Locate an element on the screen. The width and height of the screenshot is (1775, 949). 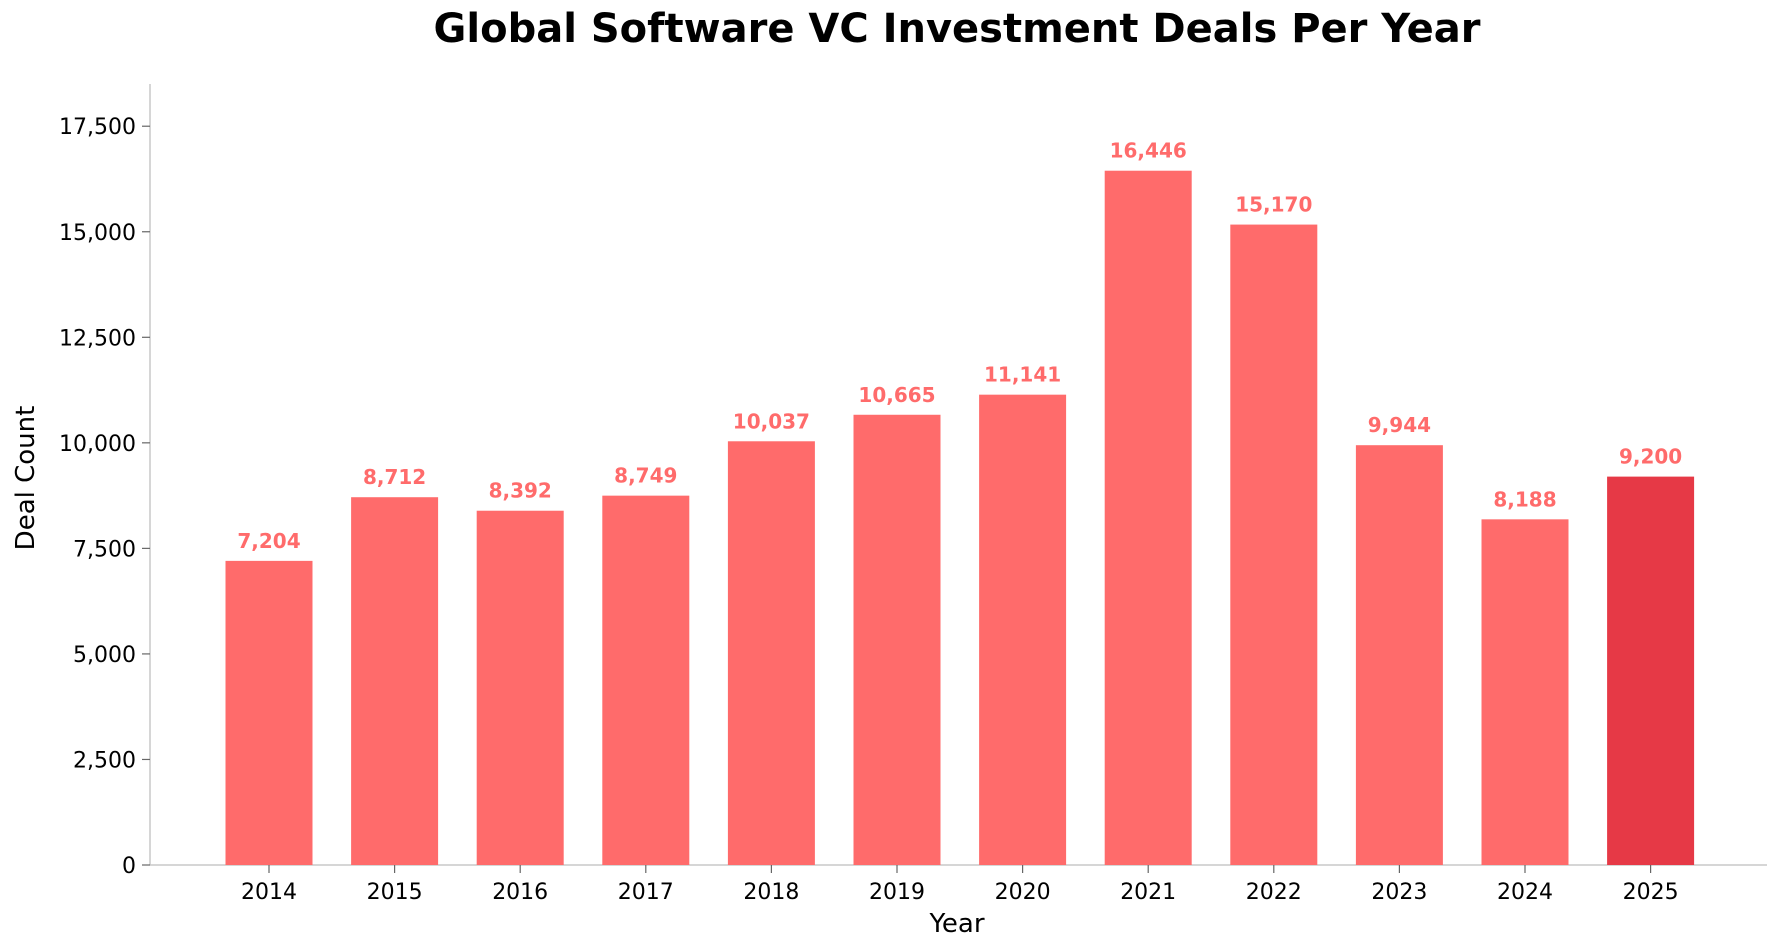
data-label-2017: 8,749 is located at coordinates (645, 476).